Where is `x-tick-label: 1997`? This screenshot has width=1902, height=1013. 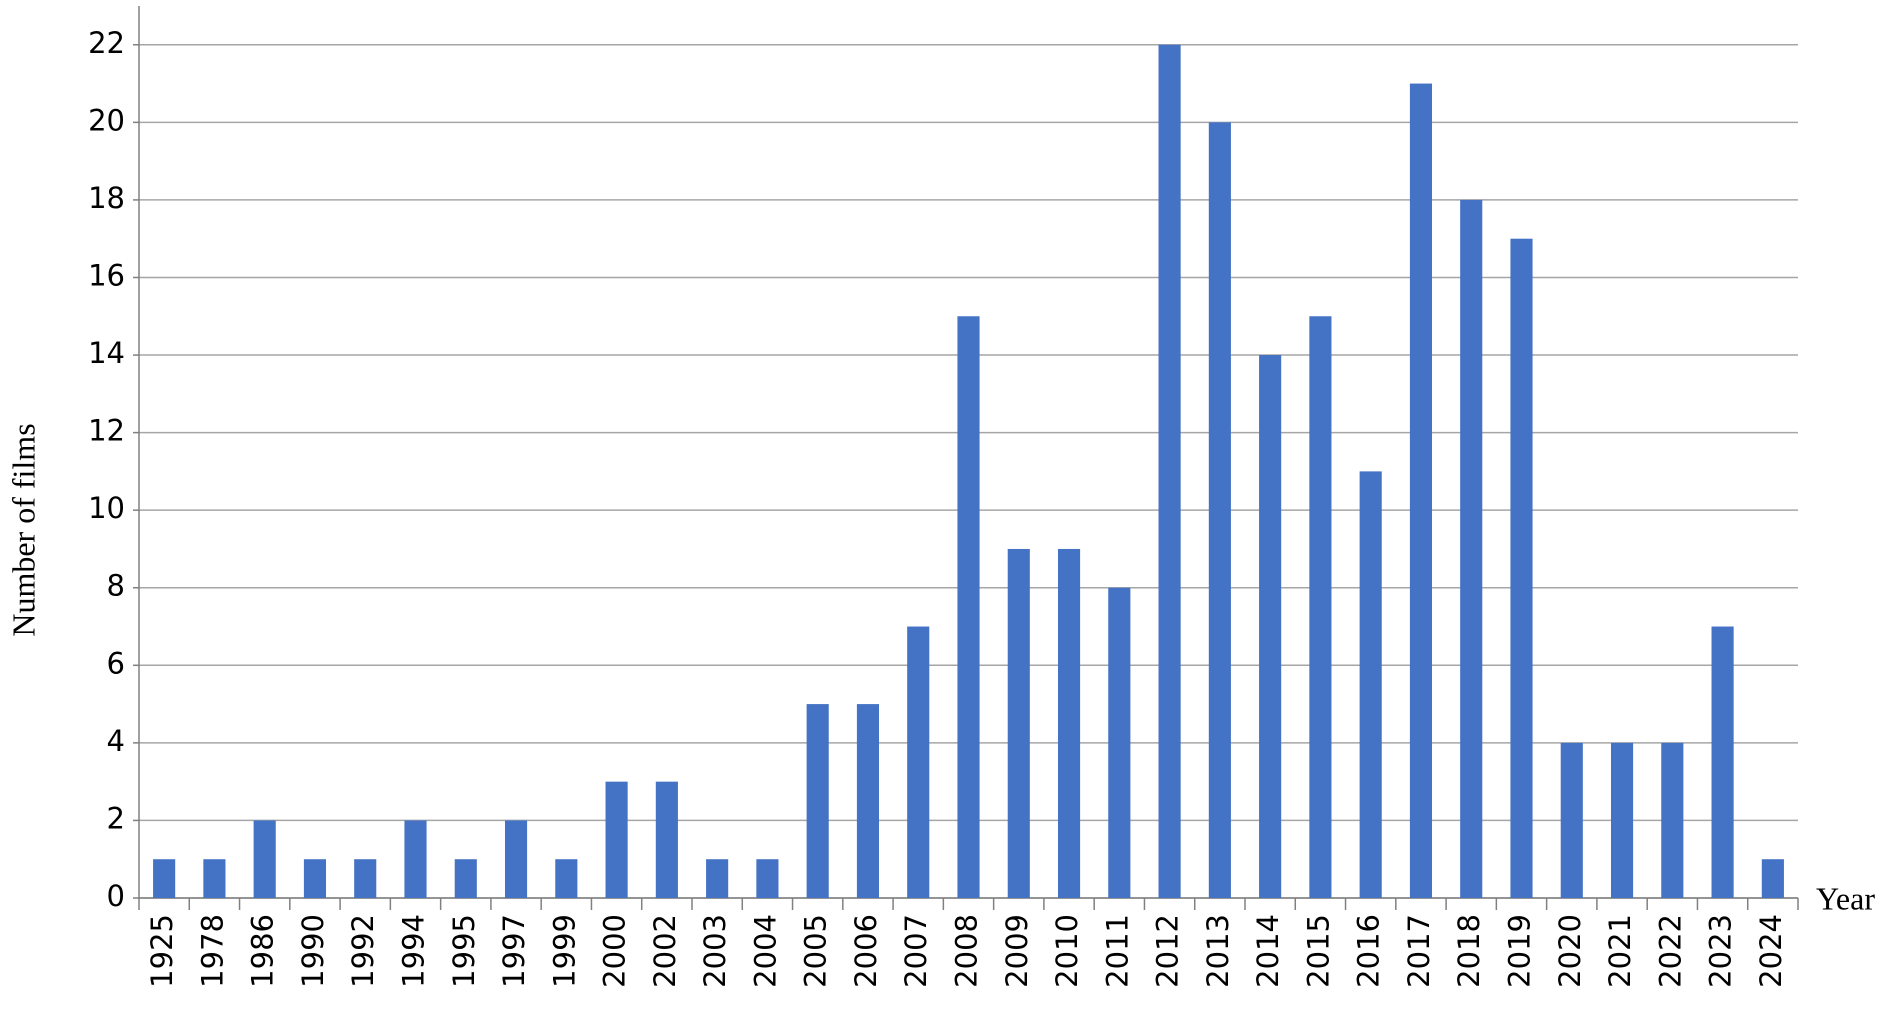
x-tick-label: 1997 is located at coordinates (514, 951).